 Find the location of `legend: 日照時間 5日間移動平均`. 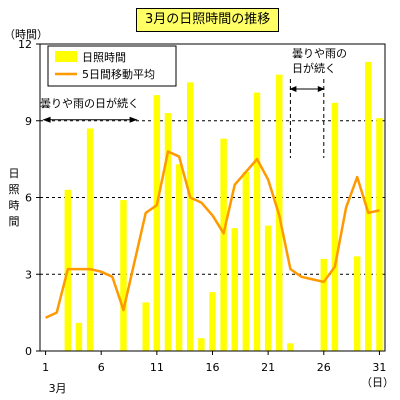

legend: 日照時間 5日間移動平均 is located at coordinates (112, 66).